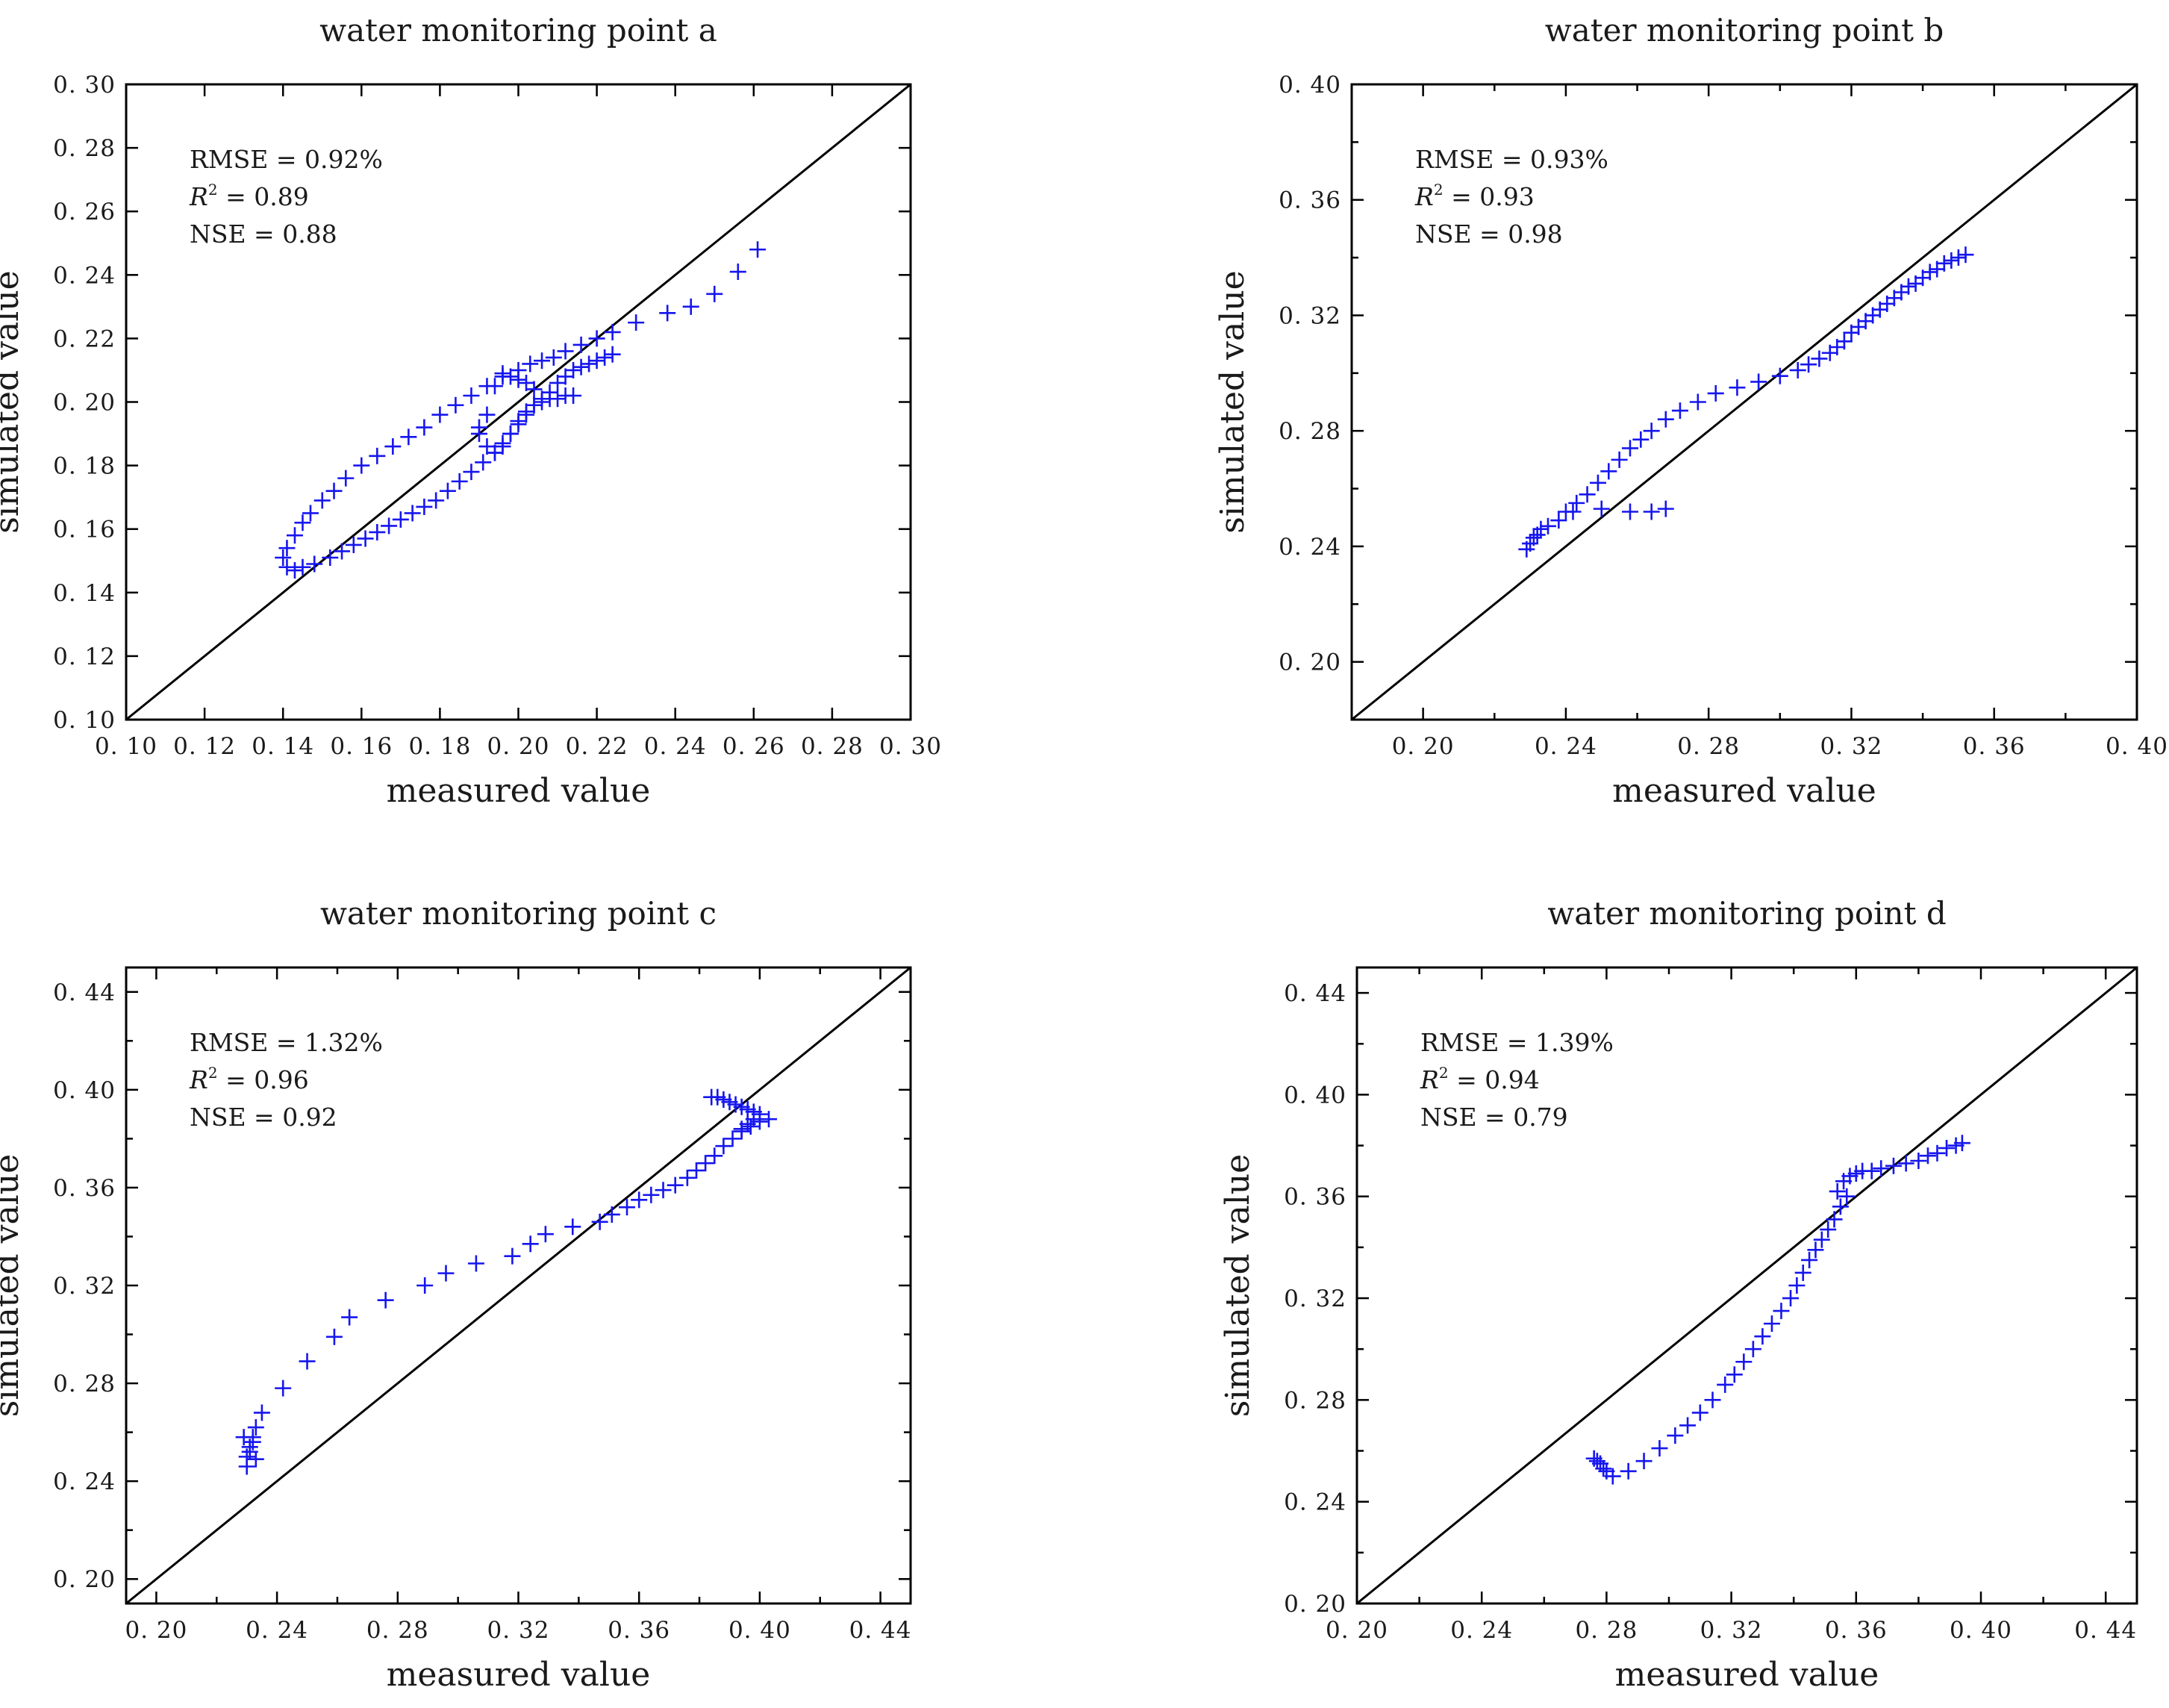  What do you see at coordinates (1474, 196) in the screenshot?
I see `r2-annotation: R2 = 0.93` at bounding box center [1474, 196].